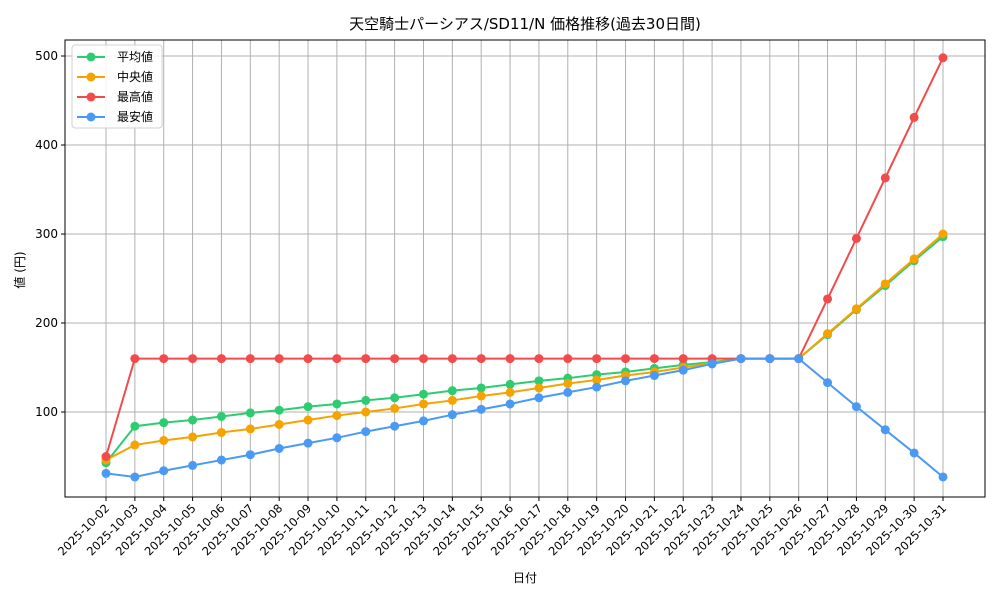 Image resolution: width=1000 pixels, height=604 pixels. I want to click on legend-item: 中央値, so click(115, 76).